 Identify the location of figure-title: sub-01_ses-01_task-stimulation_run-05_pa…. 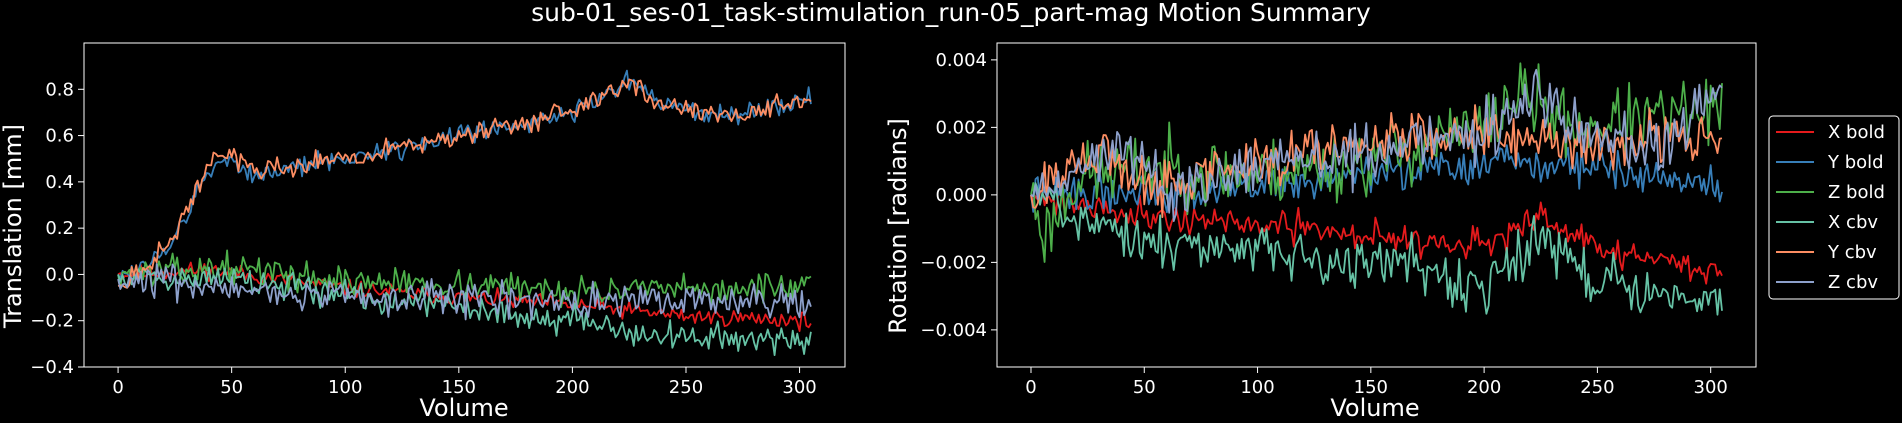
(951, 13).